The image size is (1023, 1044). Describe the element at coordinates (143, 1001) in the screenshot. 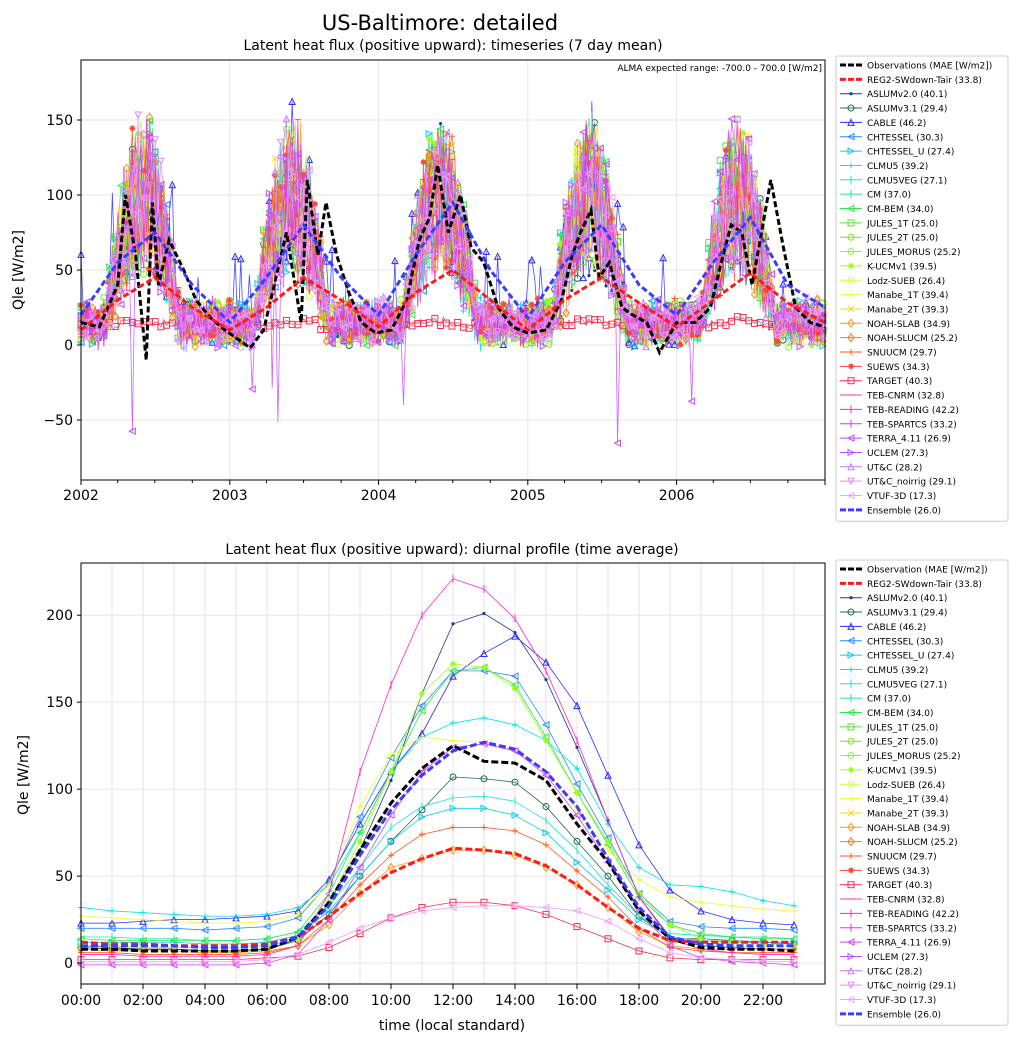

I see `diurnal-xtick-label: 02:00` at that location.